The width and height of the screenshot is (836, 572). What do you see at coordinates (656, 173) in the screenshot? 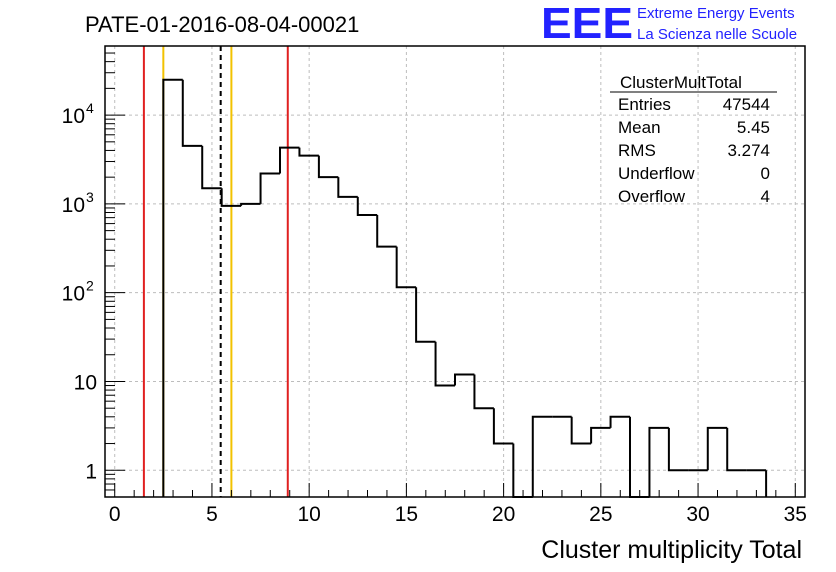
I see `stats-label: Underflow` at bounding box center [656, 173].